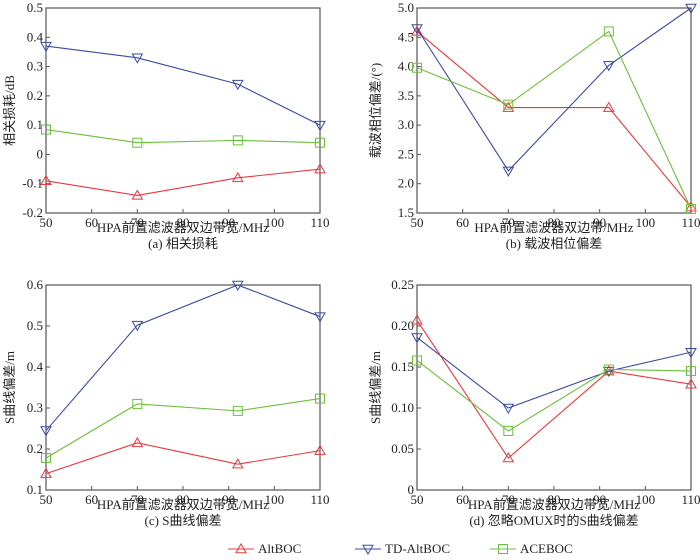  Describe the element at coordinates (32, 212) in the screenshot. I see `y-tick-label: -0.2` at that location.